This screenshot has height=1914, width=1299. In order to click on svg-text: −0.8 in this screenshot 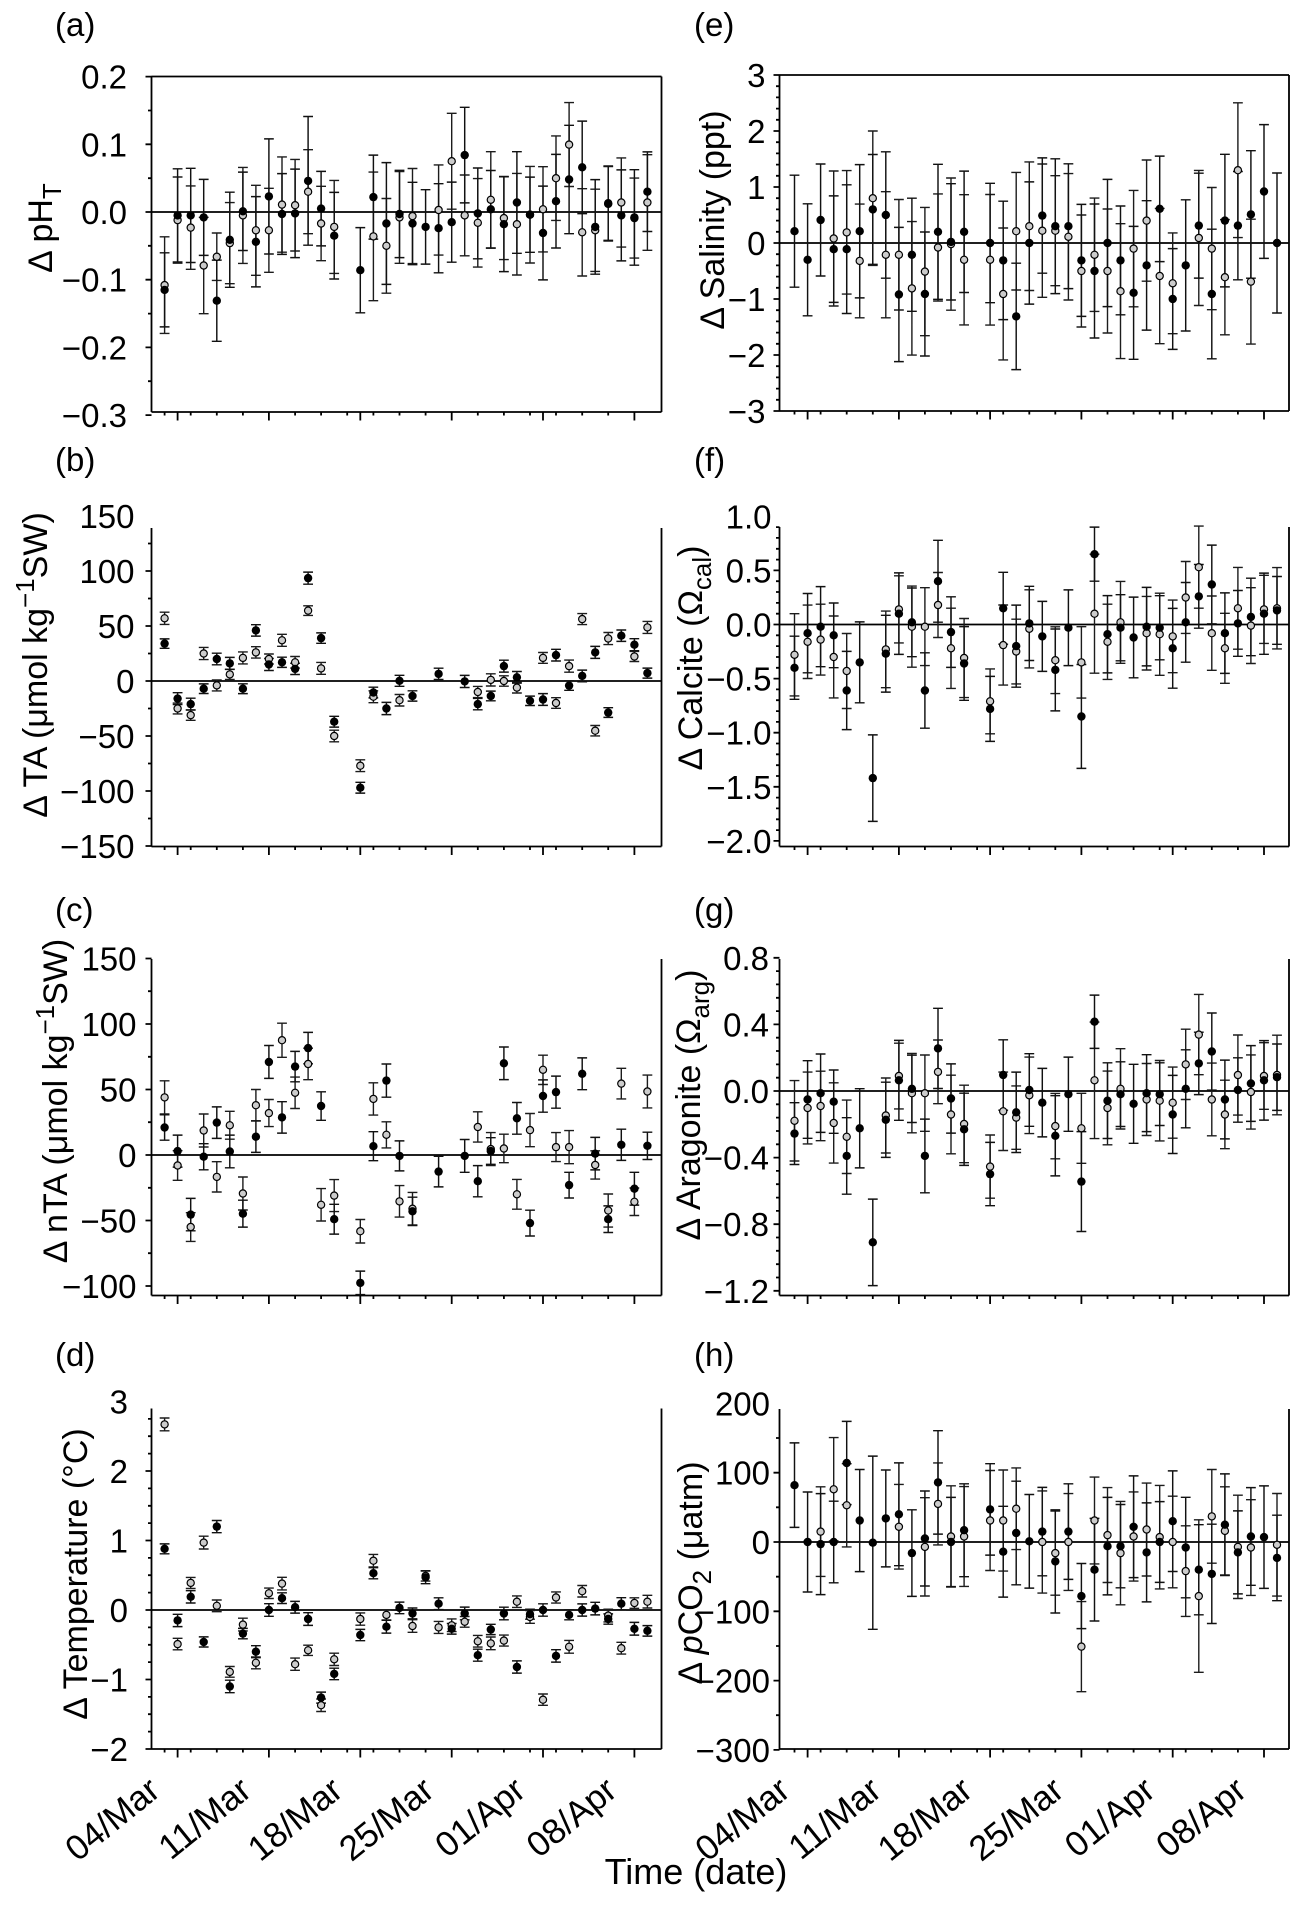, I will do `click(736, 1224)`.